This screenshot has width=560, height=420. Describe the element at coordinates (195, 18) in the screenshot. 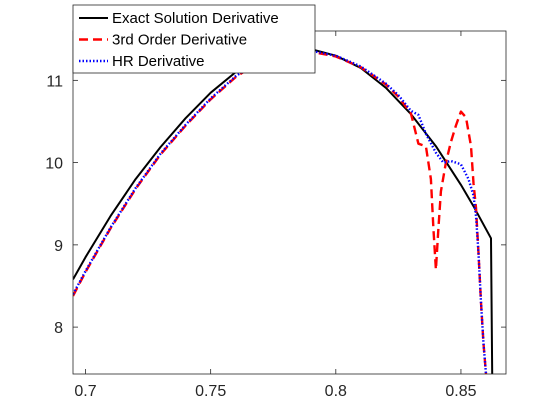

I see `legend-label-1: Exact Solution Derivative` at that location.